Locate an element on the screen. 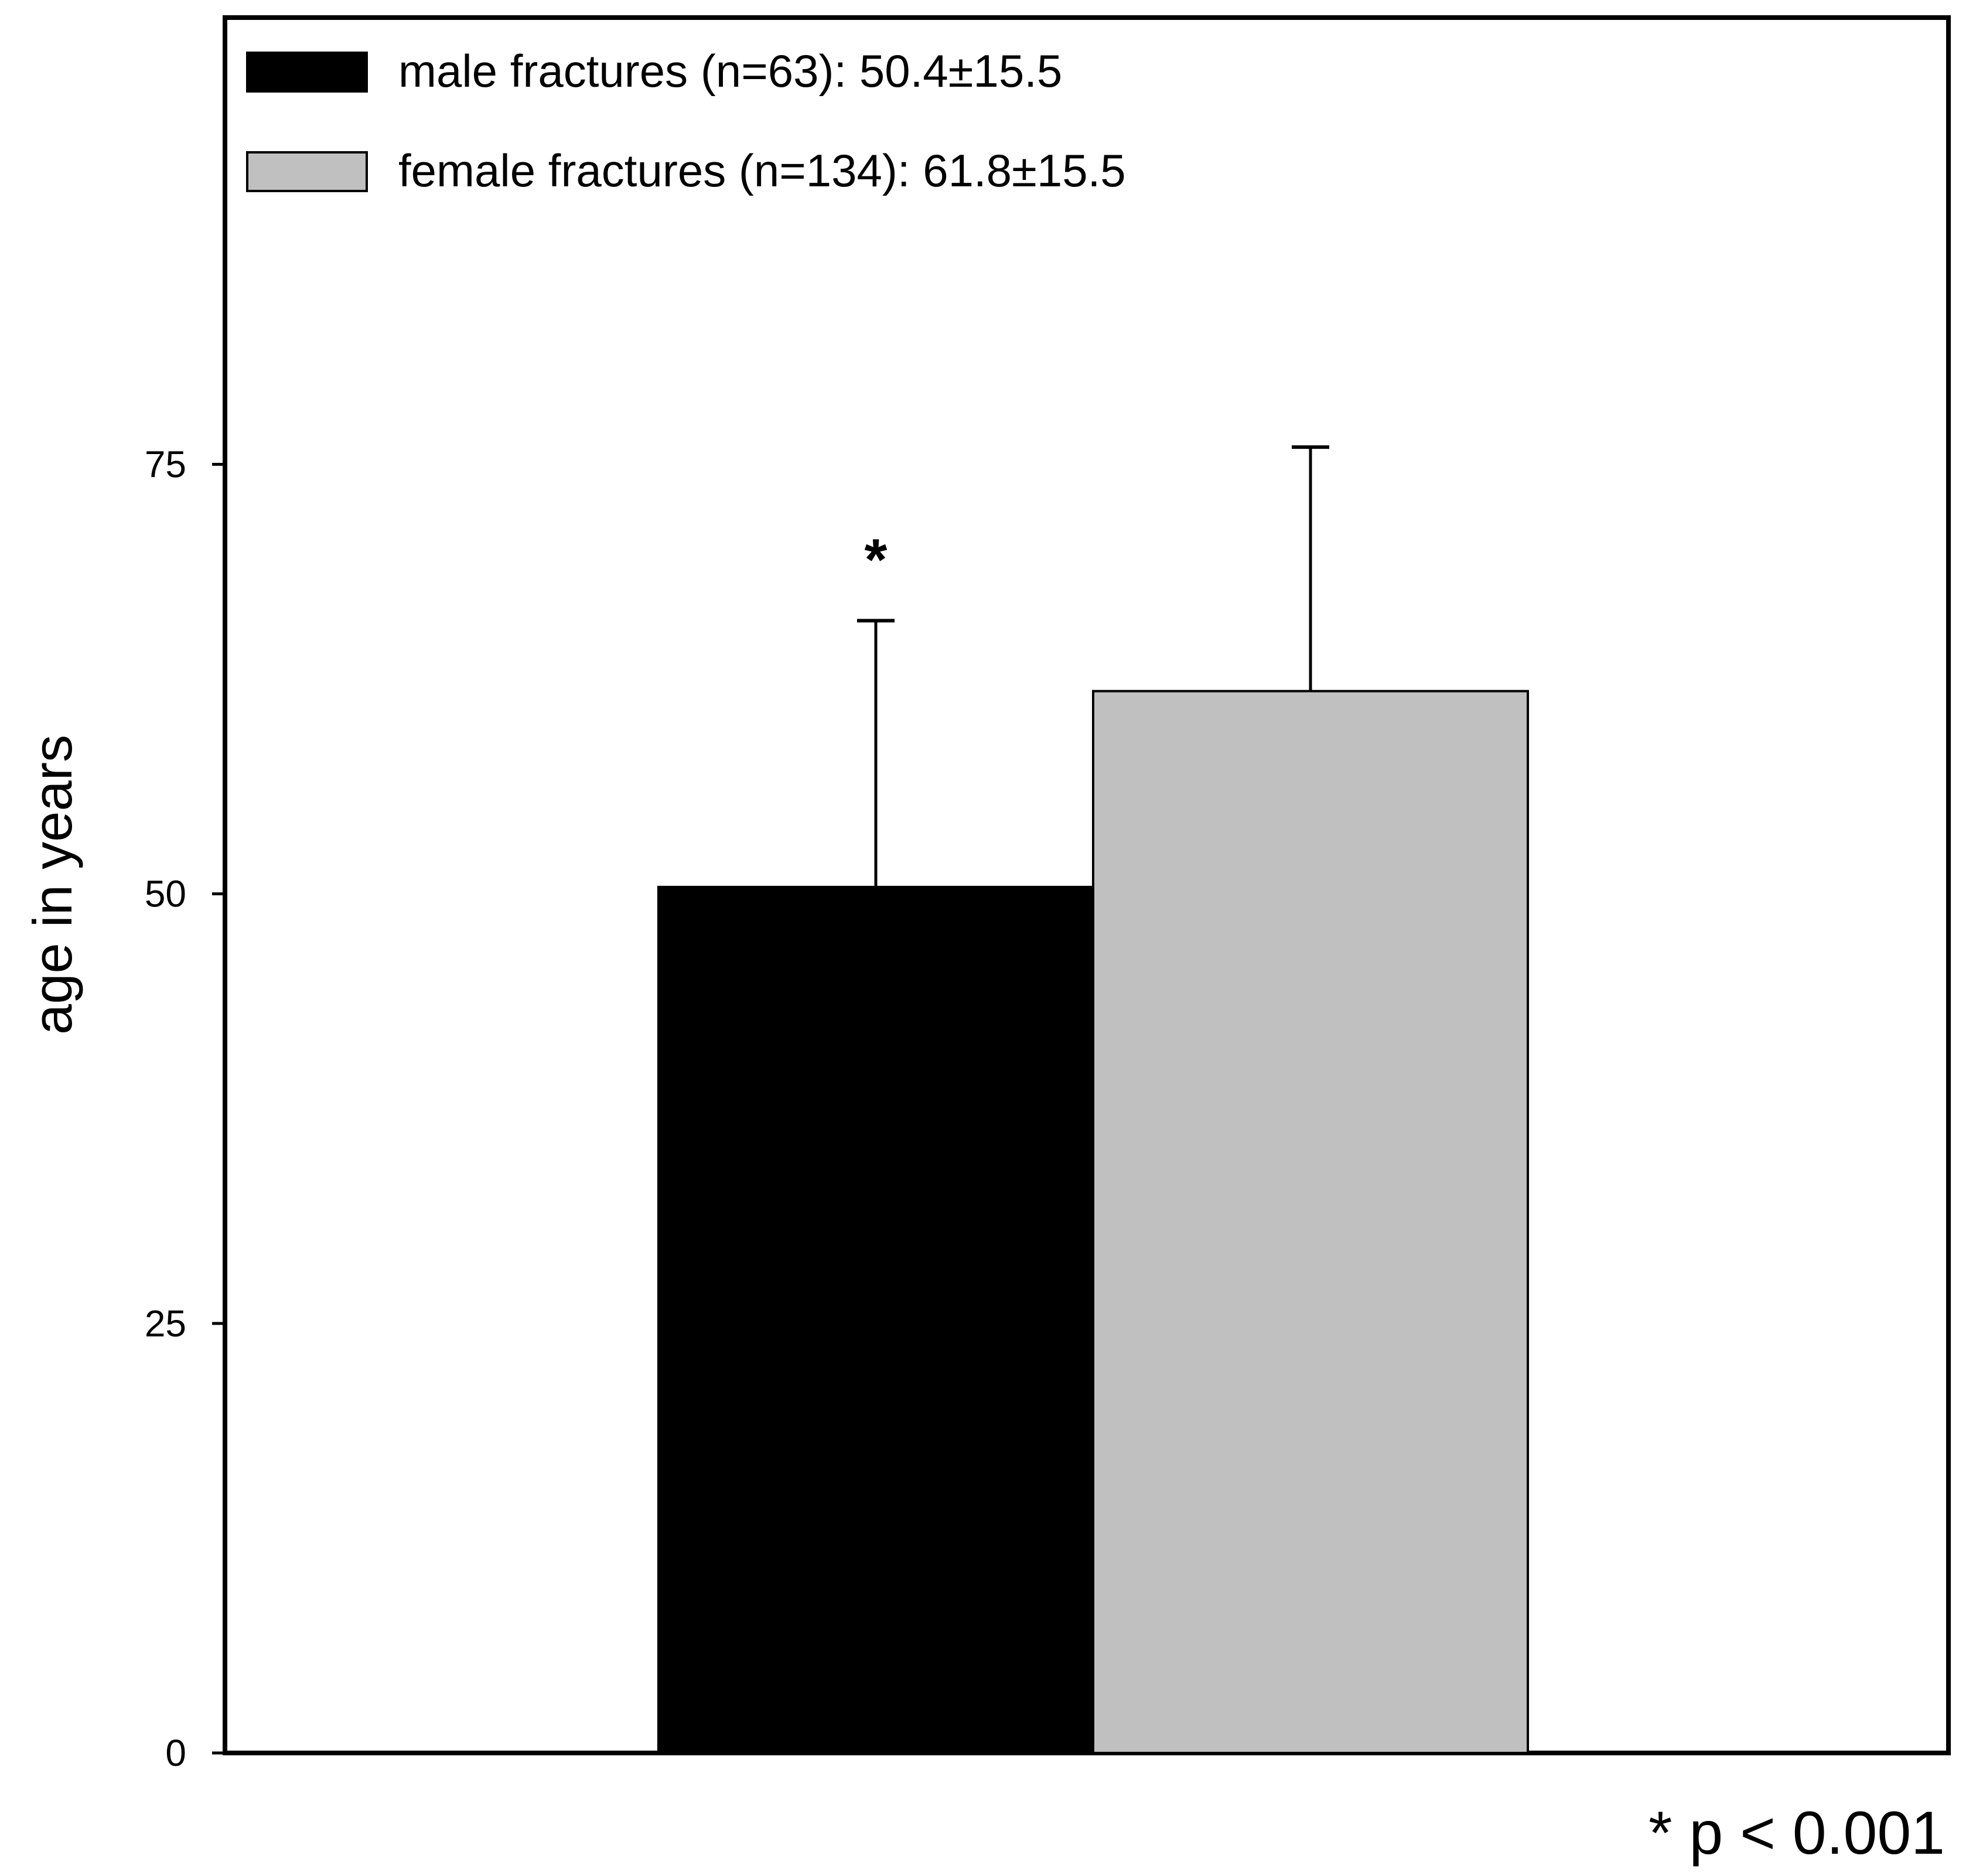 This screenshot has height=1876, width=1976. y-tick-label-75: 75 is located at coordinates (165, 464).